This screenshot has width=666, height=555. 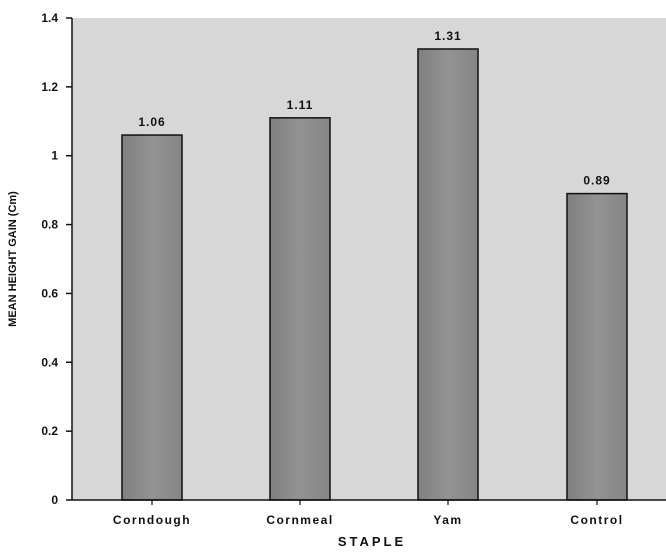 What do you see at coordinates (49, 225) in the screenshot?
I see `y-tick-label: 0.8` at bounding box center [49, 225].